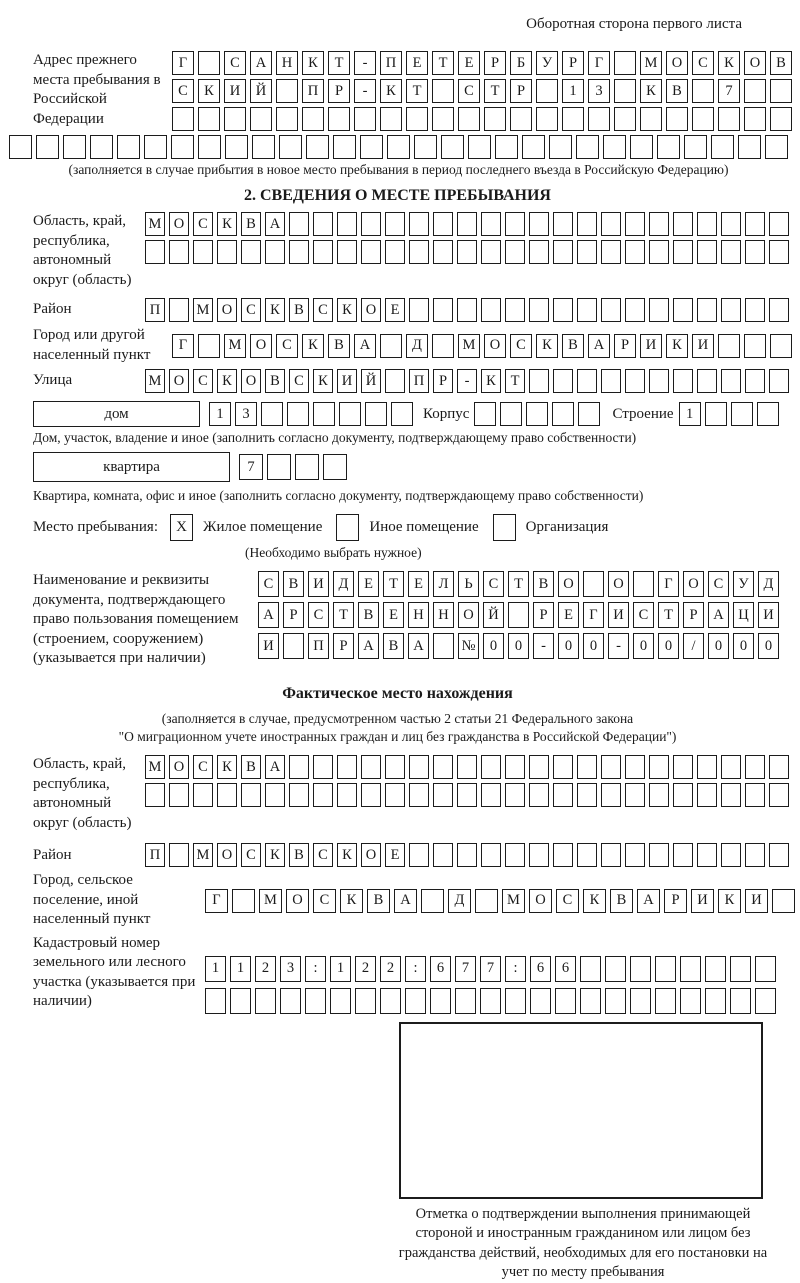 The height and width of the screenshot is (1283, 800). What do you see at coordinates (573, 91) in the screenshot?
I see `char-cell: 1` at bounding box center [573, 91].